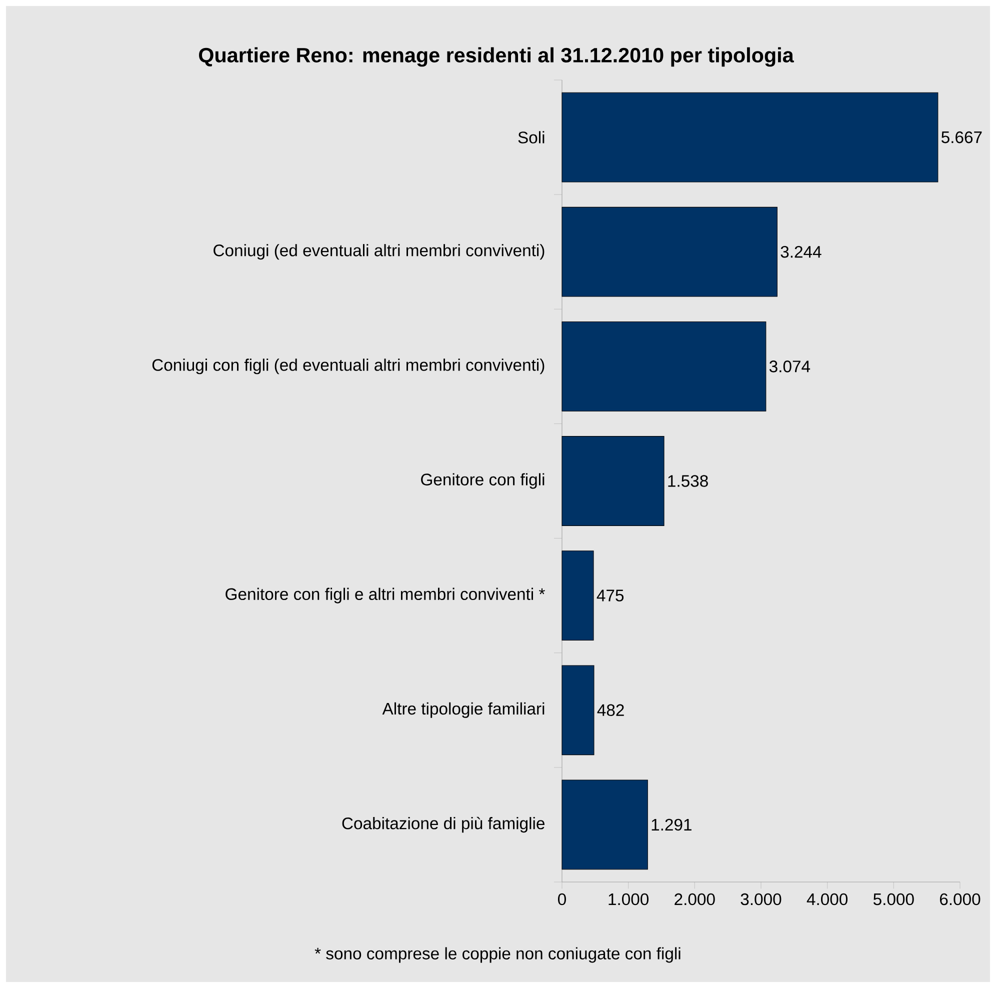  I want to click on y-tick-label: Coniugi (ed eventuali altri membri conviventi), so click(379, 252).